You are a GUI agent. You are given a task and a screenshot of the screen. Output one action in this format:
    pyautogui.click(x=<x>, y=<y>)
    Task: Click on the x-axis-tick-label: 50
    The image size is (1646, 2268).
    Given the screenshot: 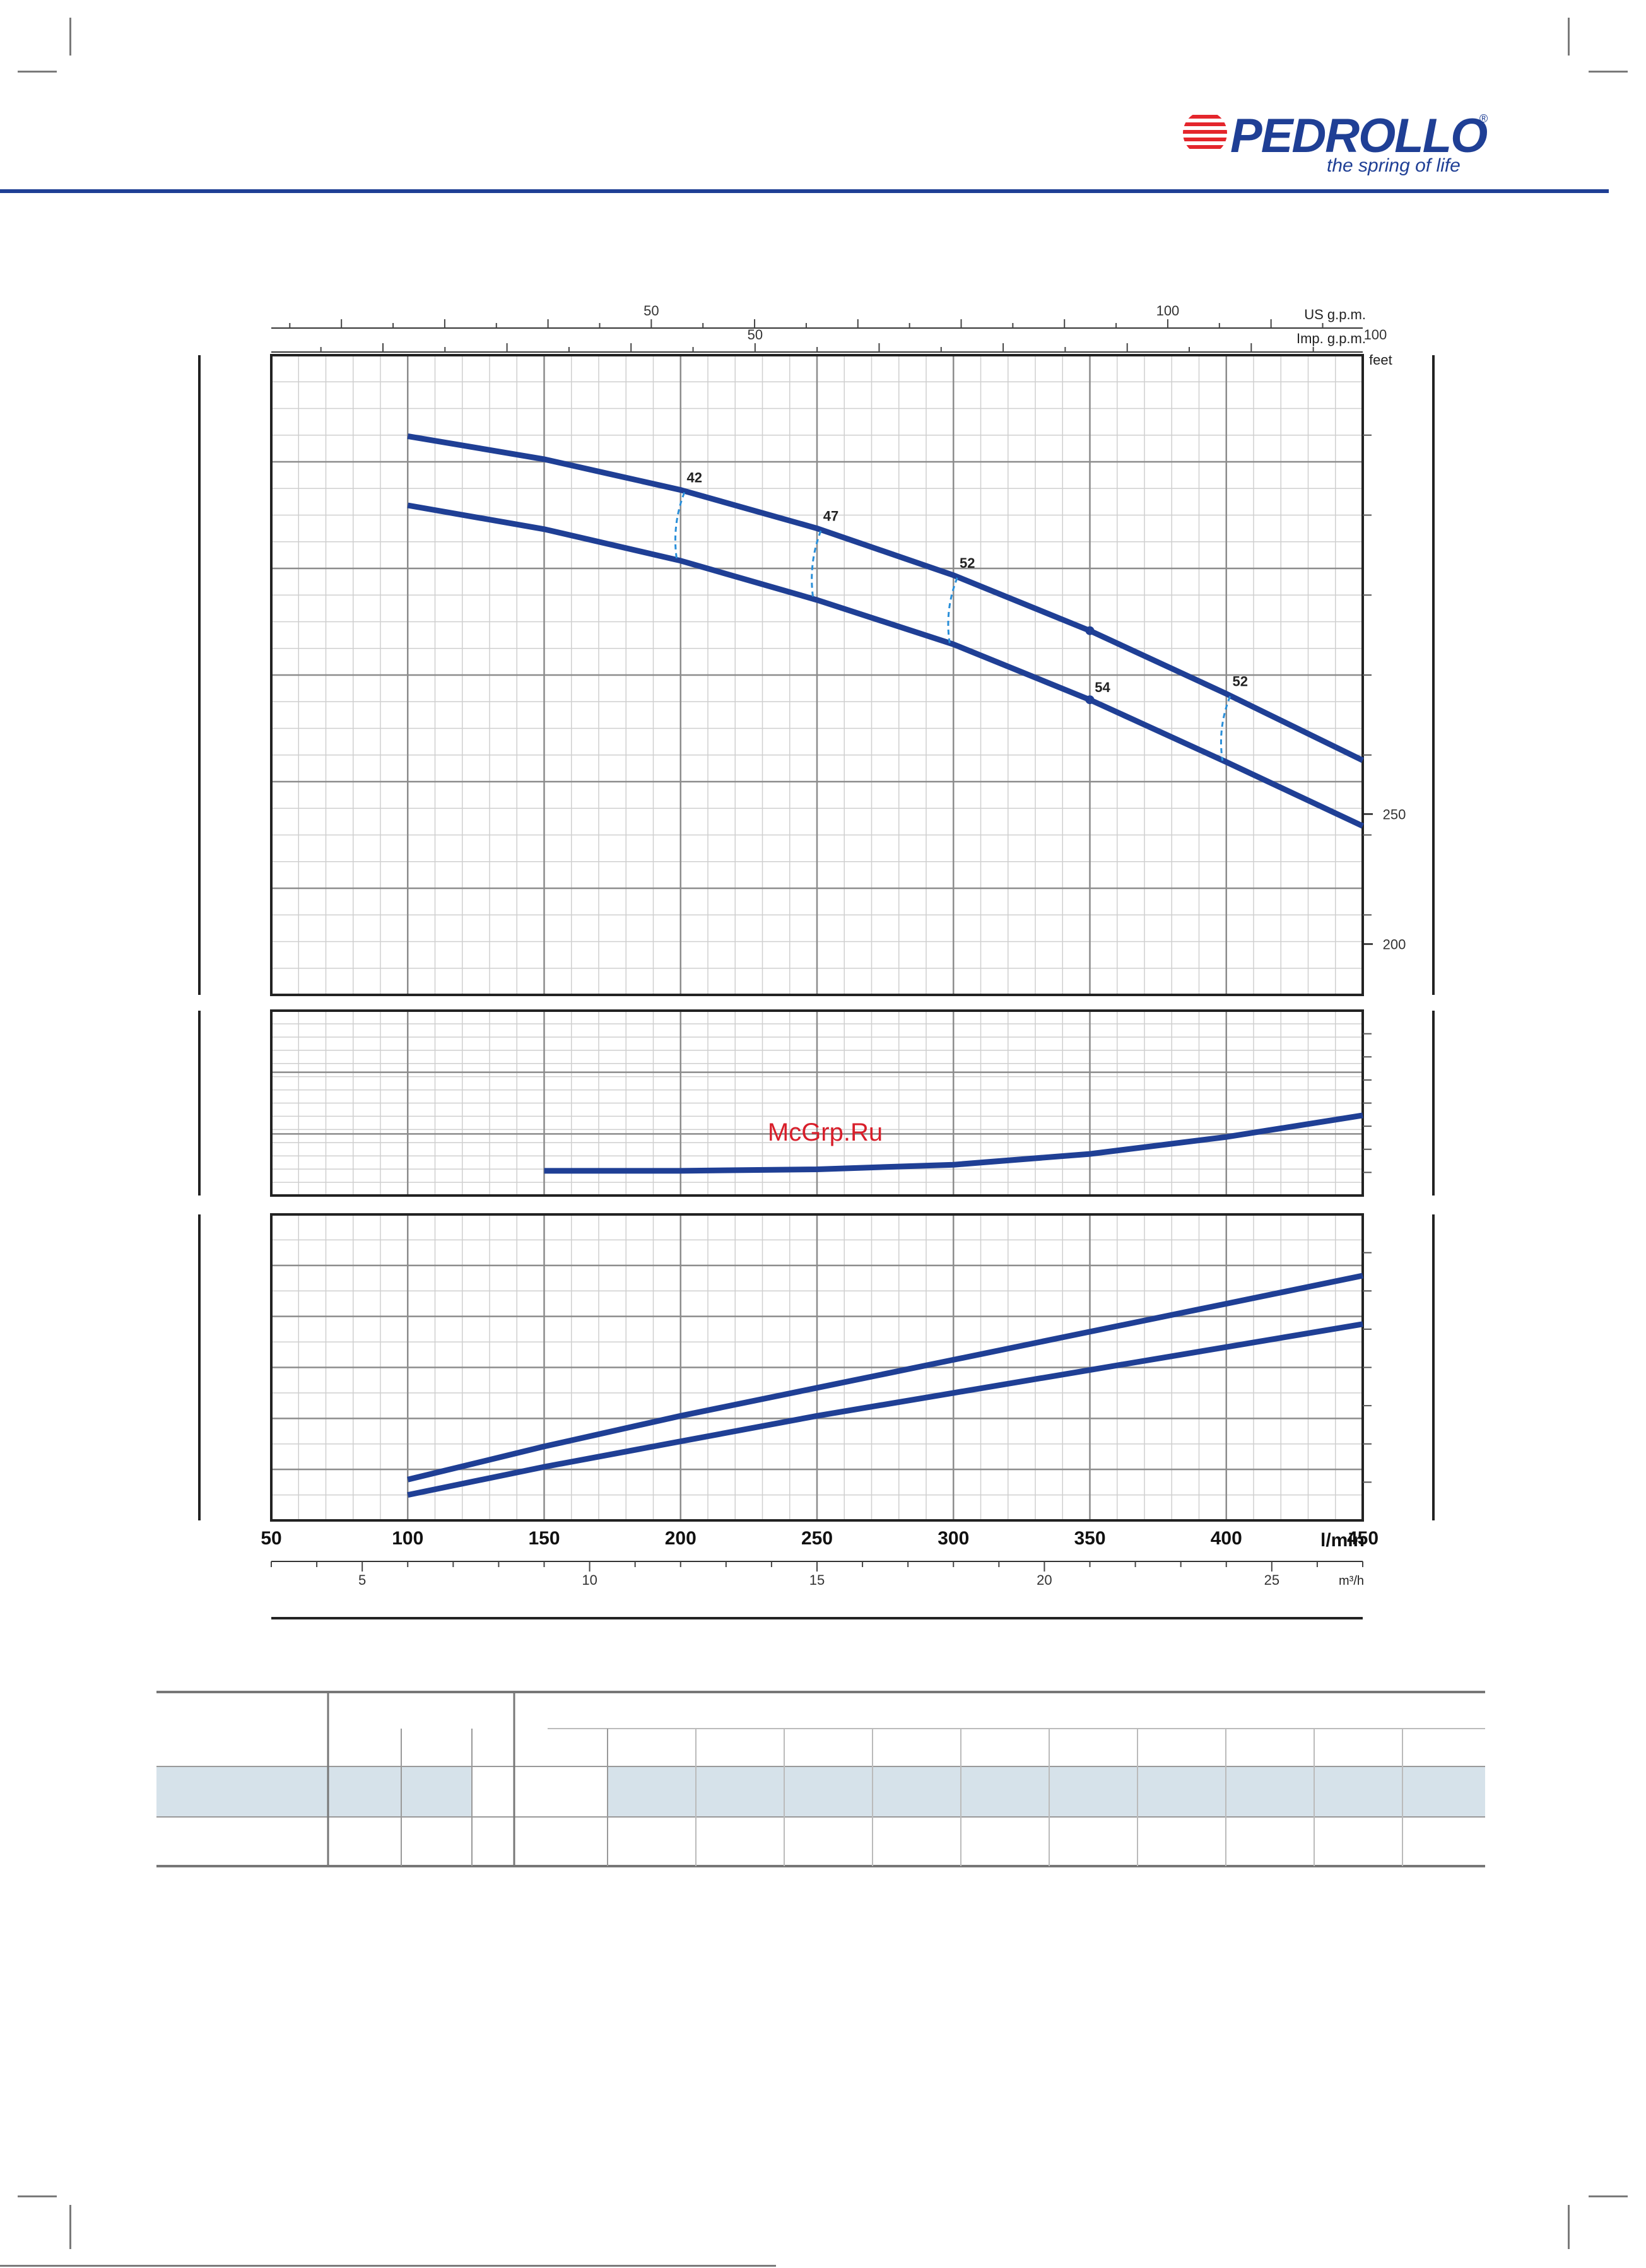 What is the action you would take?
    pyautogui.click(x=271, y=1538)
    